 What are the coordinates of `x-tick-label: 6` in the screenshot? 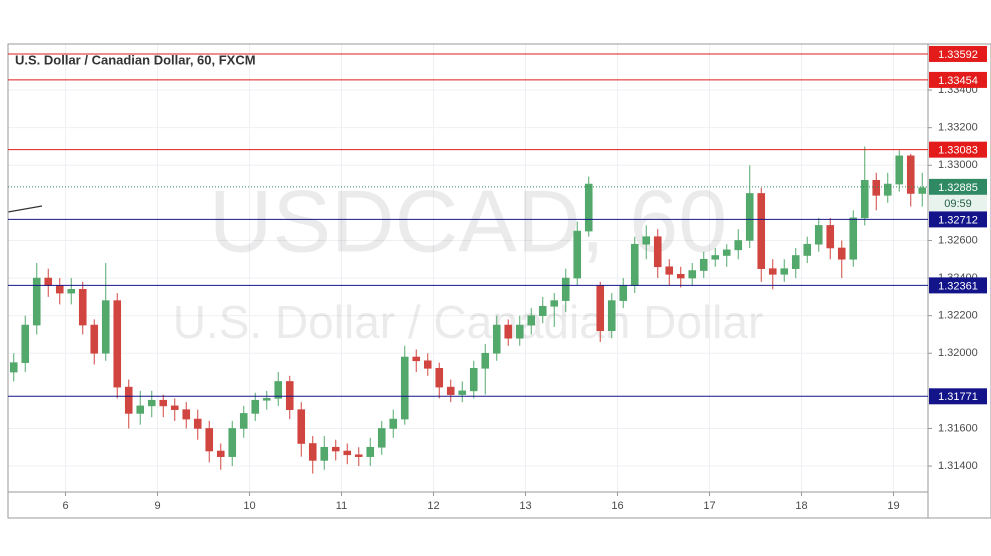 It's located at (65, 506).